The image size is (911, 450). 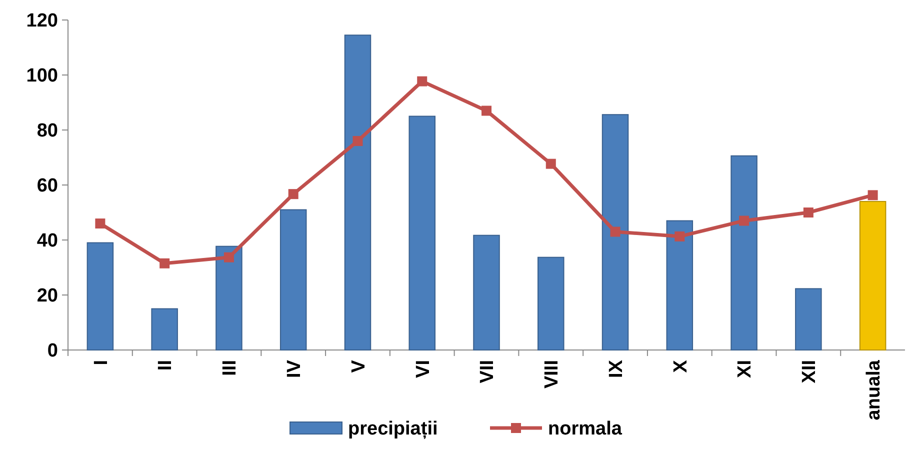 I want to click on x-tick-label: XII, so click(x=809, y=372).